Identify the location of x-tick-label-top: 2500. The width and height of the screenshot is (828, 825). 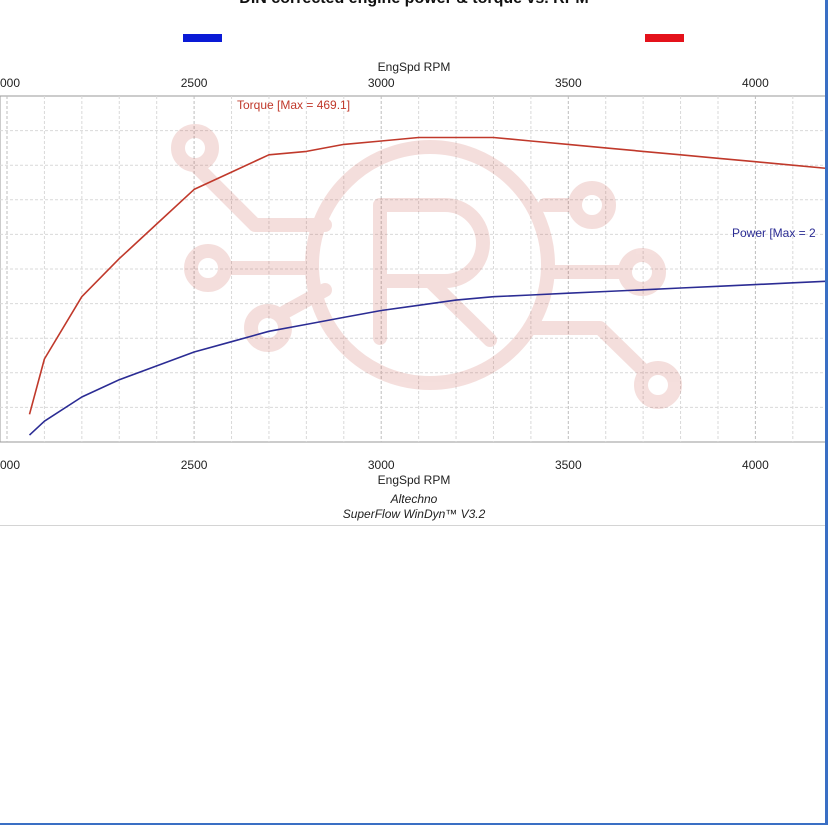
(194, 83).